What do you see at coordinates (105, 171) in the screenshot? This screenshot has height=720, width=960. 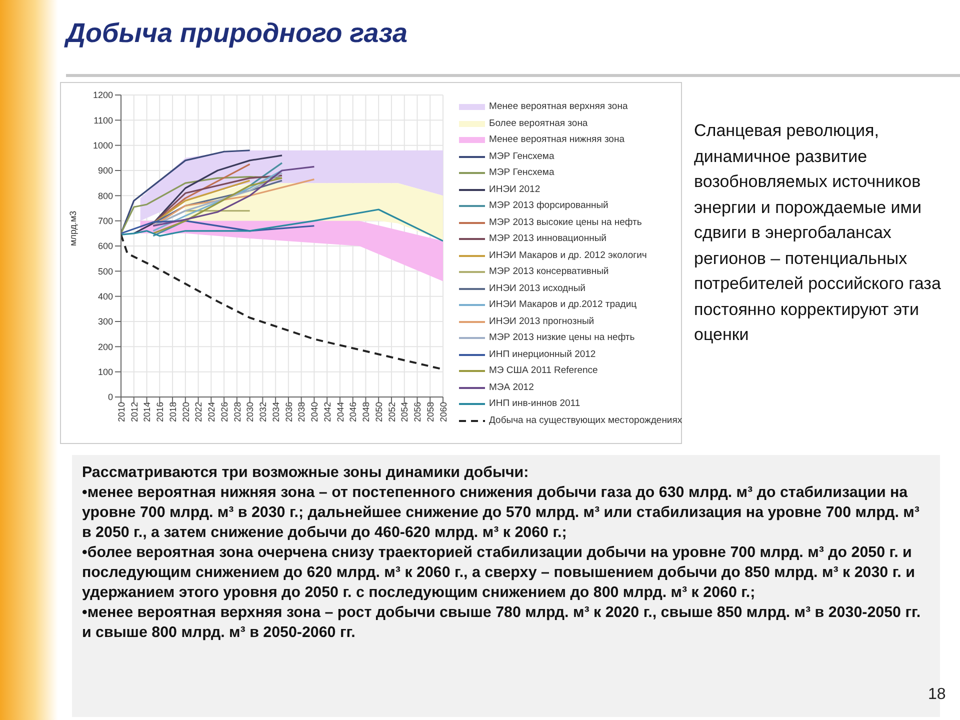 I see `y-tick-label: 900` at bounding box center [105, 171].